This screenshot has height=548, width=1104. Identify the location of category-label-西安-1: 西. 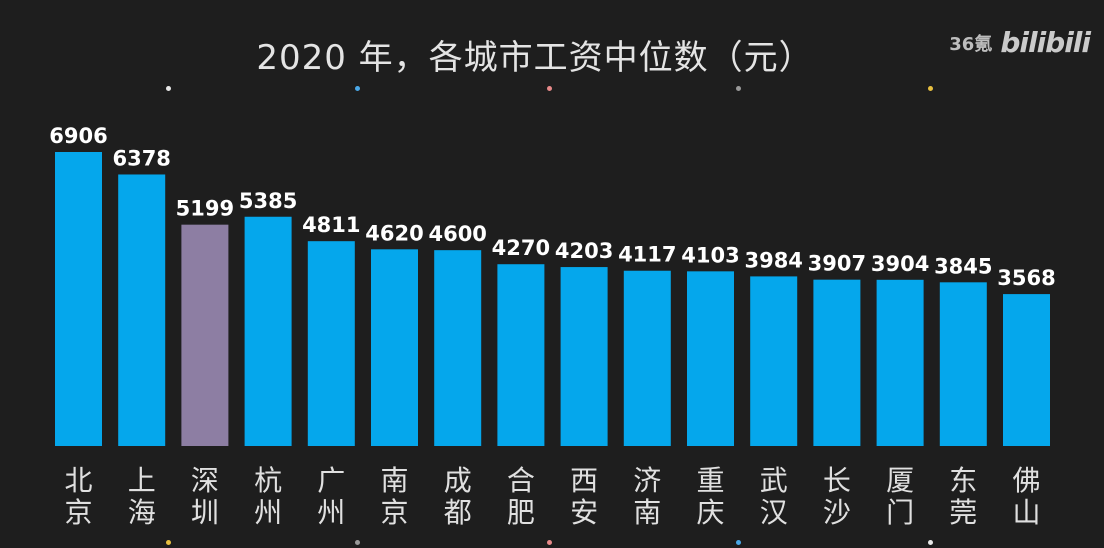
(584, 480).